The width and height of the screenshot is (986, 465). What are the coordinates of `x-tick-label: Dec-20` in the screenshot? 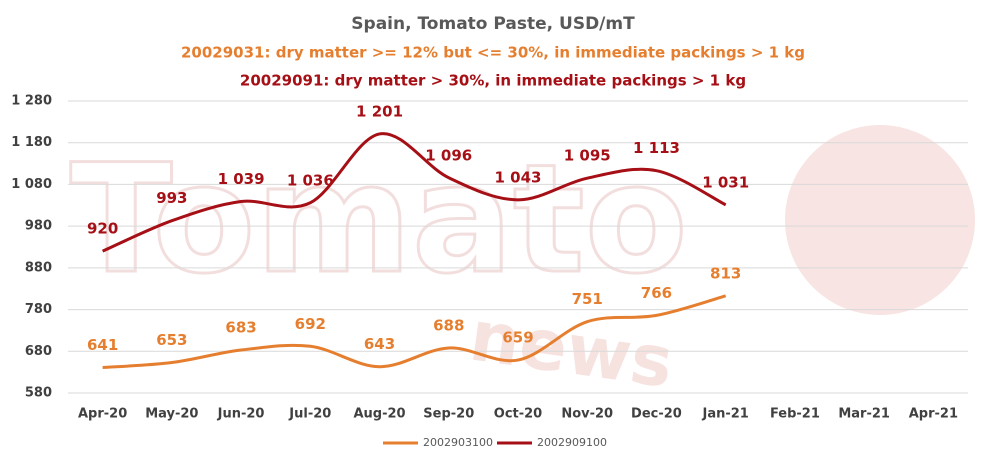 It's located at (656, 414).